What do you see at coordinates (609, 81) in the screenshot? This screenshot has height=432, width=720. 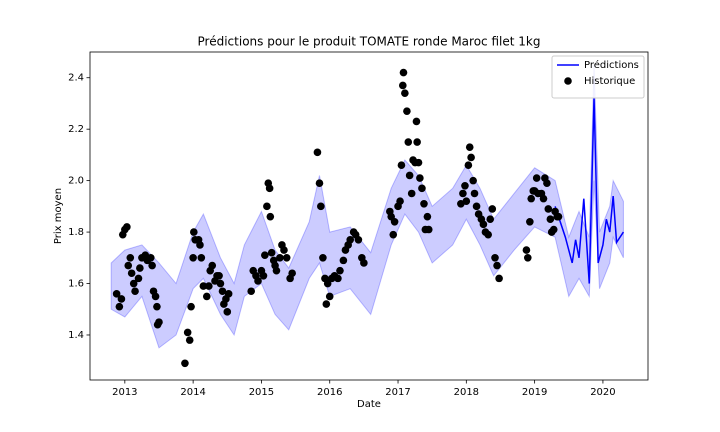 I see `legend-label: Historique` at bounding box center [609, 81].